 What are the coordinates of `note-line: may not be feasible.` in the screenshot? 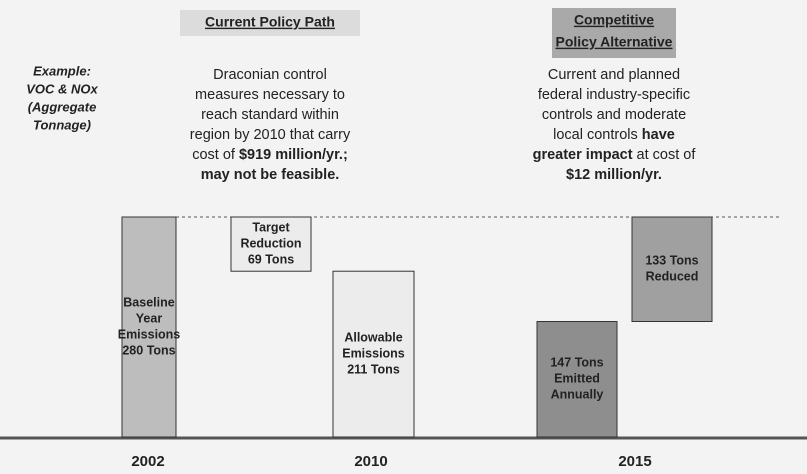 It's located at (270, 175).